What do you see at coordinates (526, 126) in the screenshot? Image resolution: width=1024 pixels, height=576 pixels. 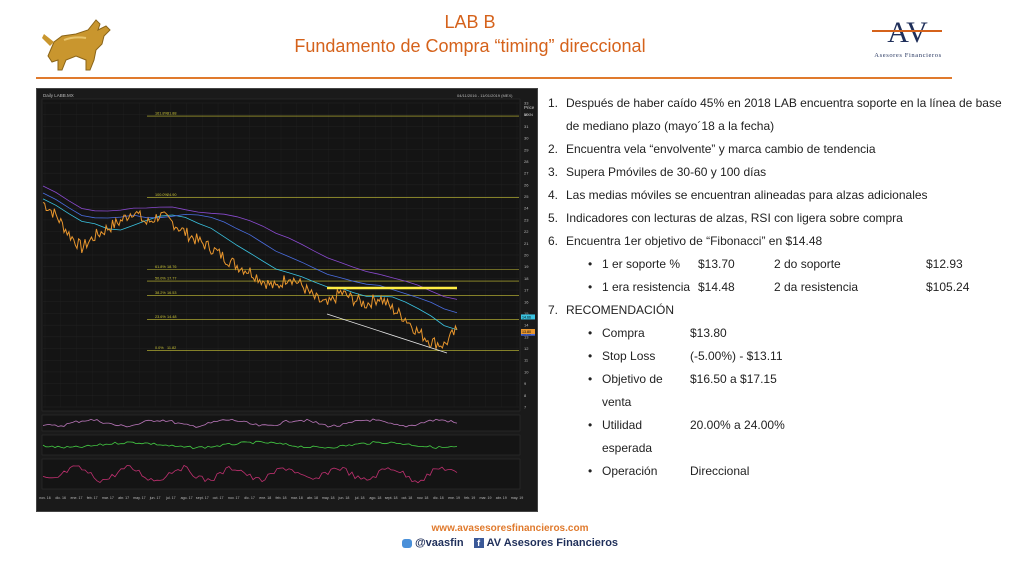 I see `y-tick-label: 31` at bounding box center [526, 126].